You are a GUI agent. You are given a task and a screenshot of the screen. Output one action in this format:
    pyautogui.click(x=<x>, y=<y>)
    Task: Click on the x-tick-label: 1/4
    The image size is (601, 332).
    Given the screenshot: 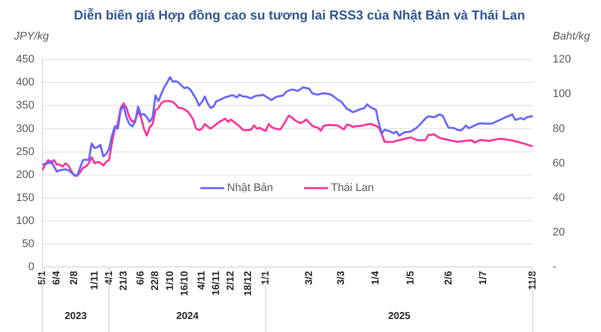 What is the action you would take?
    pyautogui.click(x=376, y=277)
    